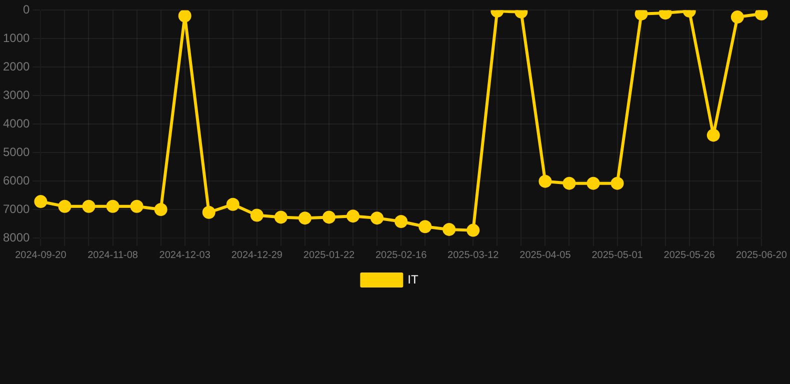  Describe the element at coordinates (257, 255) in the screenshot. I see `x-tick-label: 2024-12-29` at that location.